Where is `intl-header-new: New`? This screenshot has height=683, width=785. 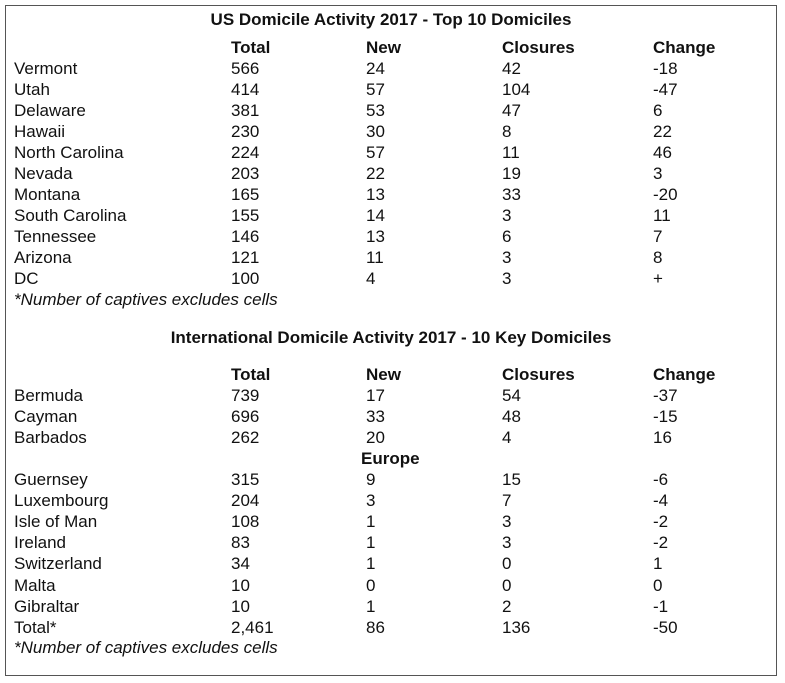
intl-header-new: New is located at coordinates (383, 374).